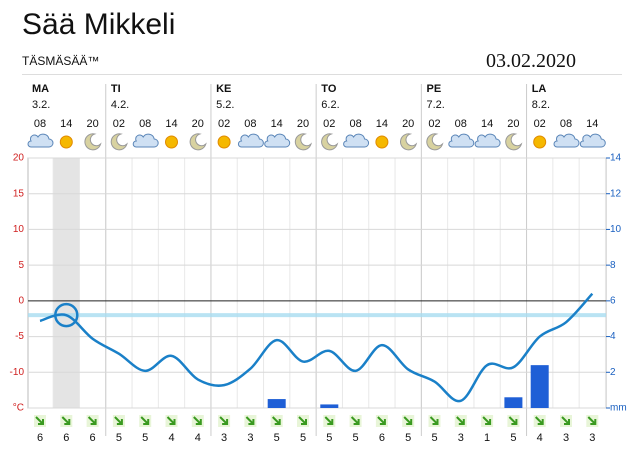  Describe the element at coordinates (322, 74) in the screenshot. I see `header-rule` at that location.